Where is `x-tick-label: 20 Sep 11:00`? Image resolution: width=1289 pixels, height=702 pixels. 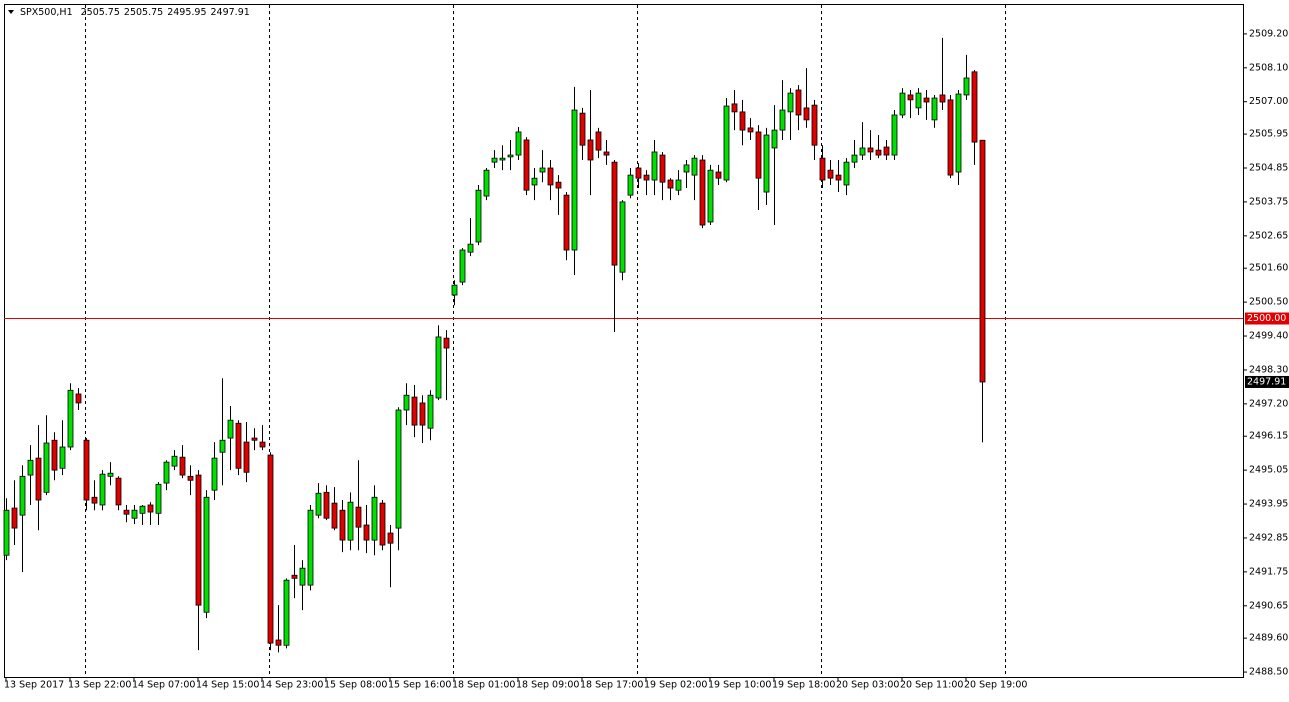
x-tick-label: 20 Sep 11:00 is located at coordinates (931, 685).